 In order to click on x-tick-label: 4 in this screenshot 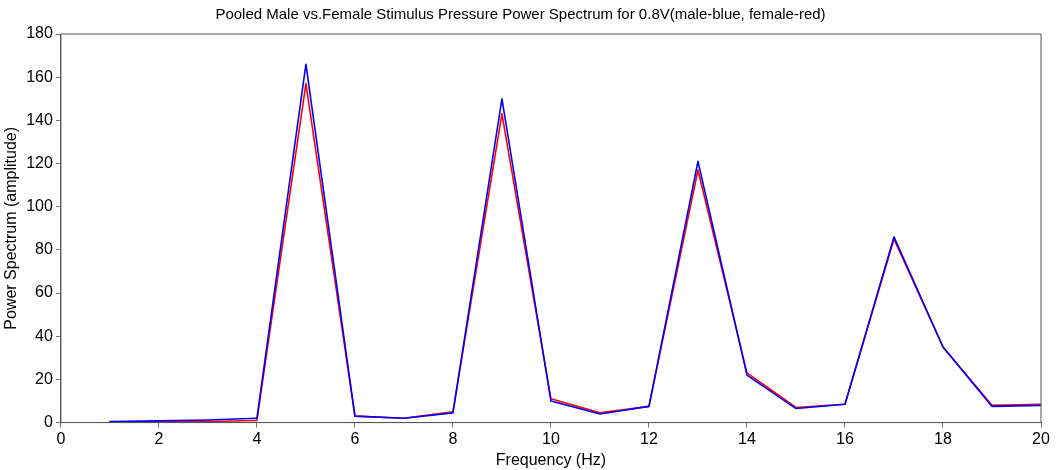, I will do `click(257, 438)`.